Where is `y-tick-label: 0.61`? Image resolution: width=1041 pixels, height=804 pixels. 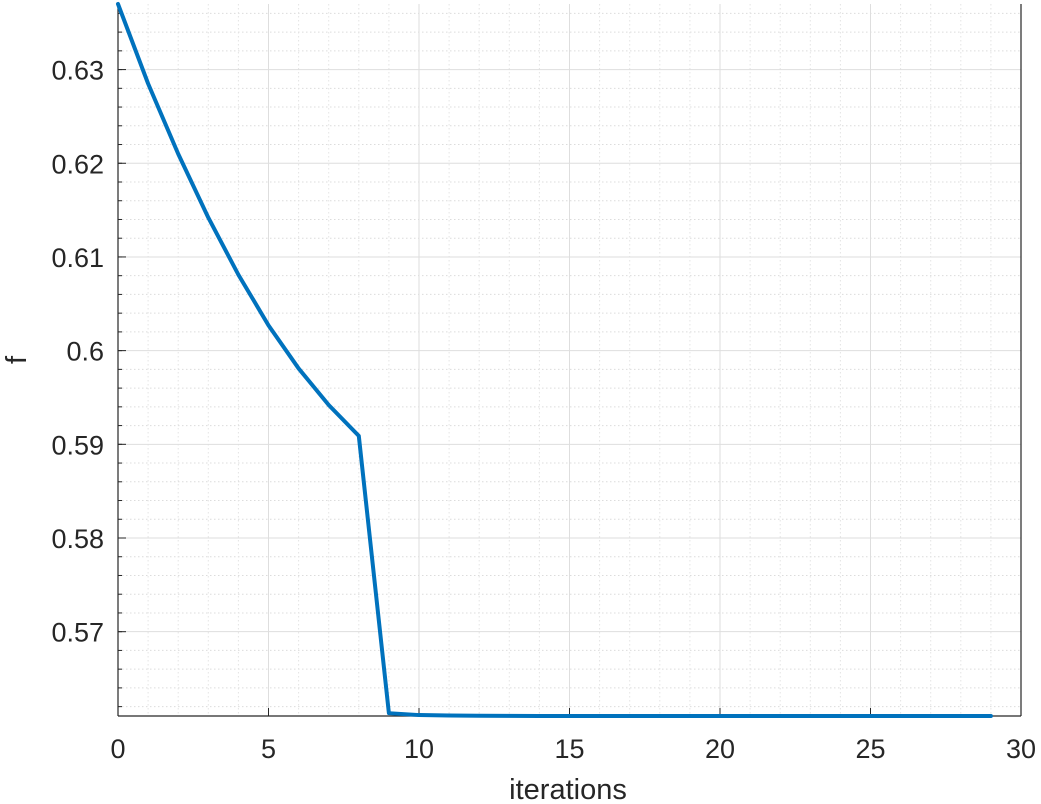
y-tick-label: 0.61 is located at coordinates (77, 258).